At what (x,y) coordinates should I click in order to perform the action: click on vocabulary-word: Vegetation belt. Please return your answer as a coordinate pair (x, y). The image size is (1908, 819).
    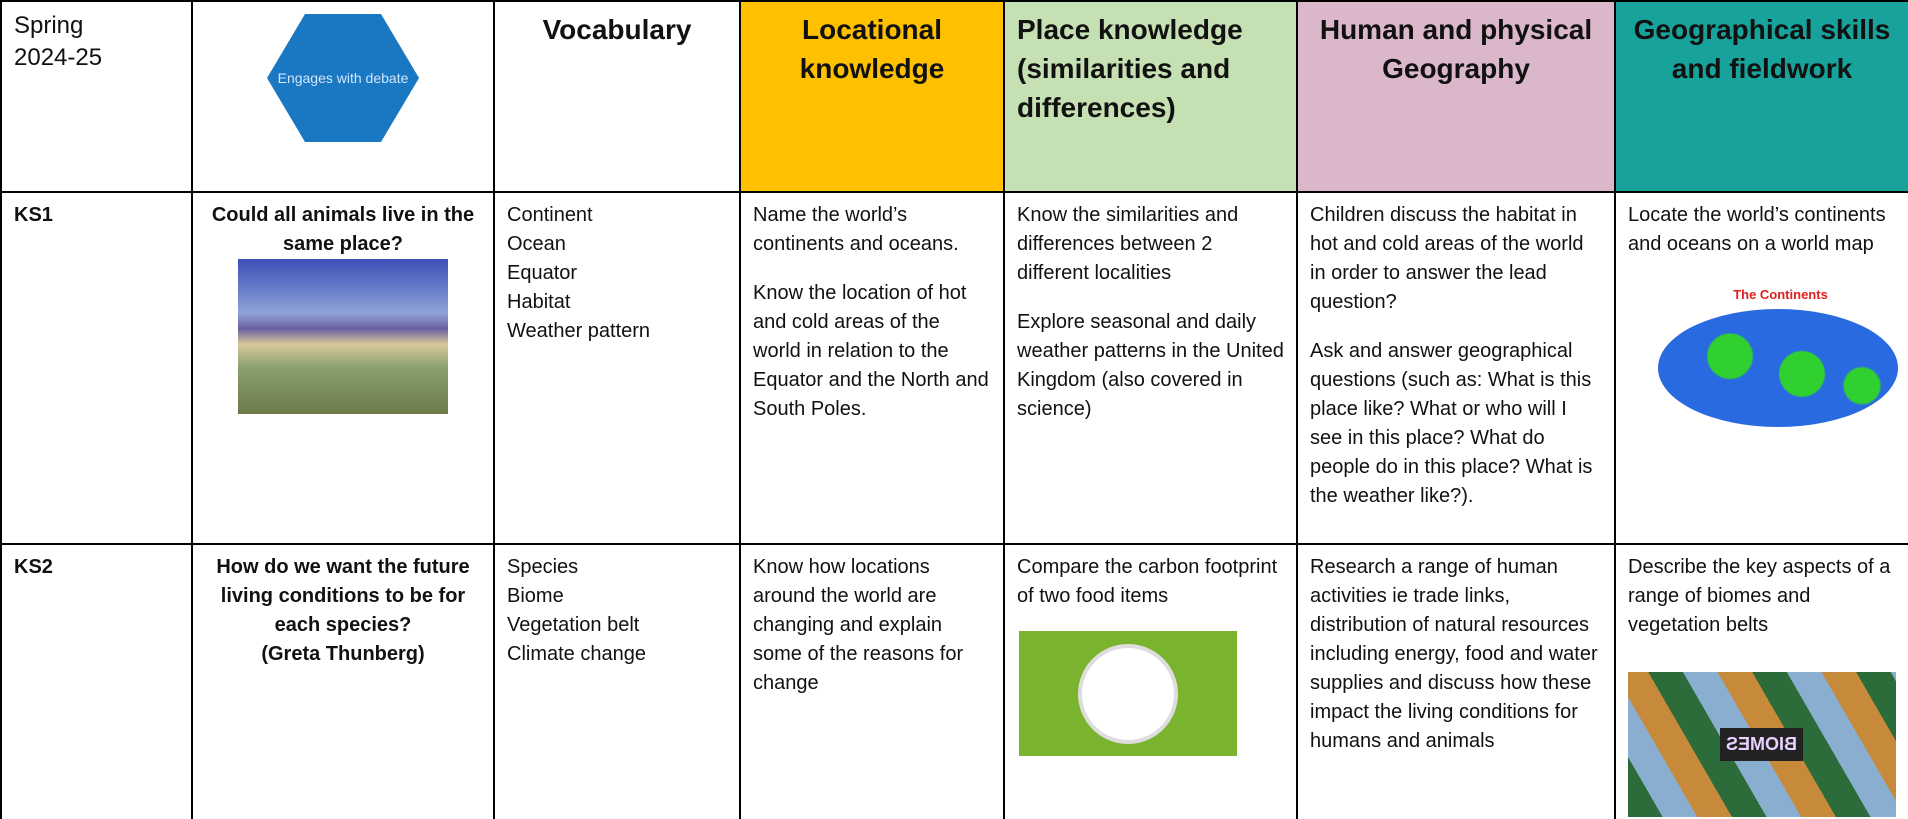
    Looking at the image, I should click on (573, 625).